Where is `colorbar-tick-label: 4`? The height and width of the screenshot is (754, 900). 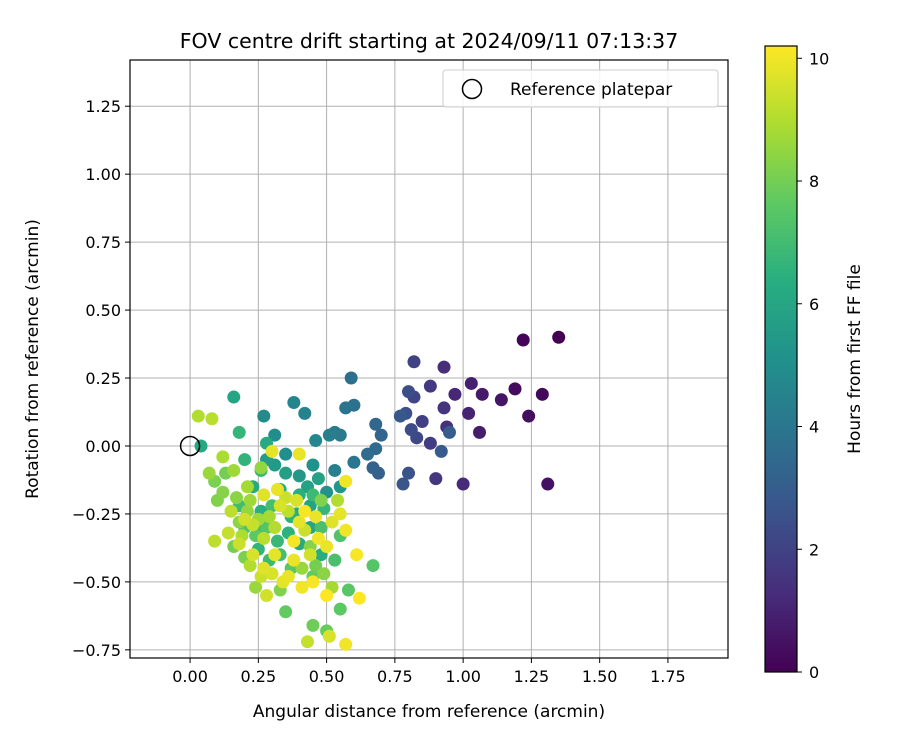 colorbar-tick-label: 4 is located at coordinates (814, 427).